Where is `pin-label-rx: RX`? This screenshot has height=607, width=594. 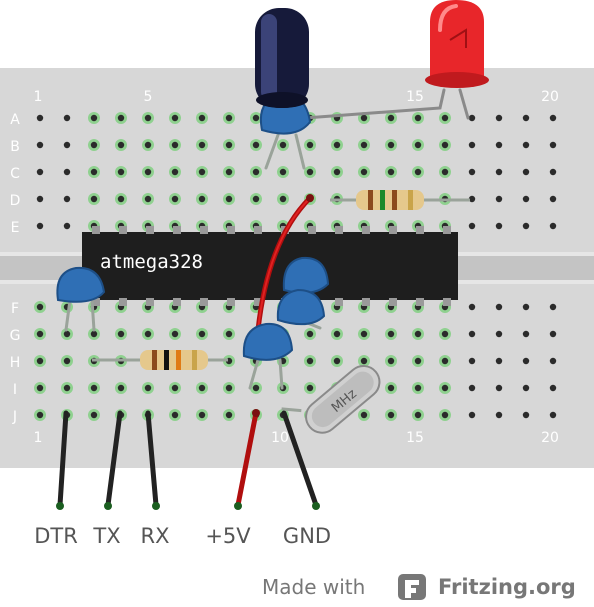
pin-label-rx: RX is located at coordinates (155, 536).